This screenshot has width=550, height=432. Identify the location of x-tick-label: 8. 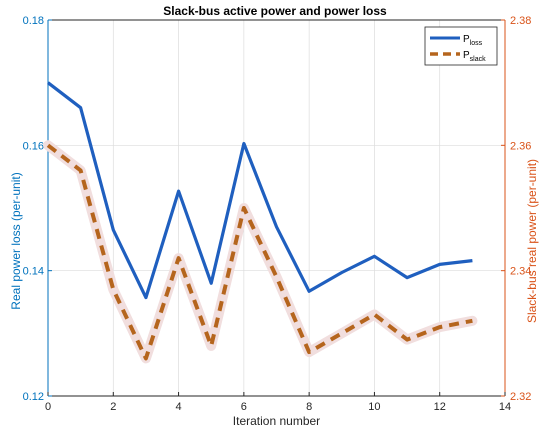
(309, 407).